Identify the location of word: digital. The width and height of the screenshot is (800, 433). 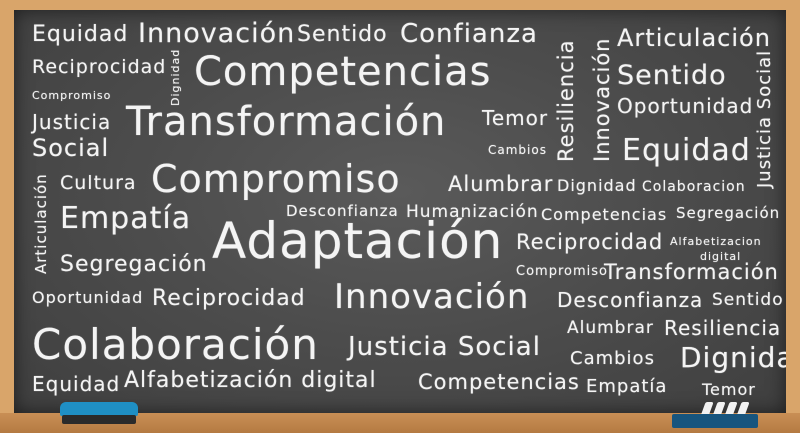
(721, 256).